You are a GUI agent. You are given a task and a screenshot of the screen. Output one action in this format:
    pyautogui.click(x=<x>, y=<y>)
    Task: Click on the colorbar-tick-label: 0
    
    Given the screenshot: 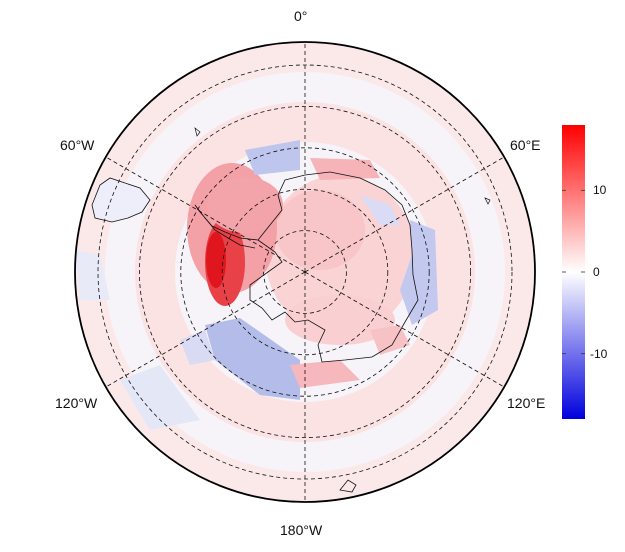 What is the action you would take?
    pyautogui.click(x=596, y=272)
    